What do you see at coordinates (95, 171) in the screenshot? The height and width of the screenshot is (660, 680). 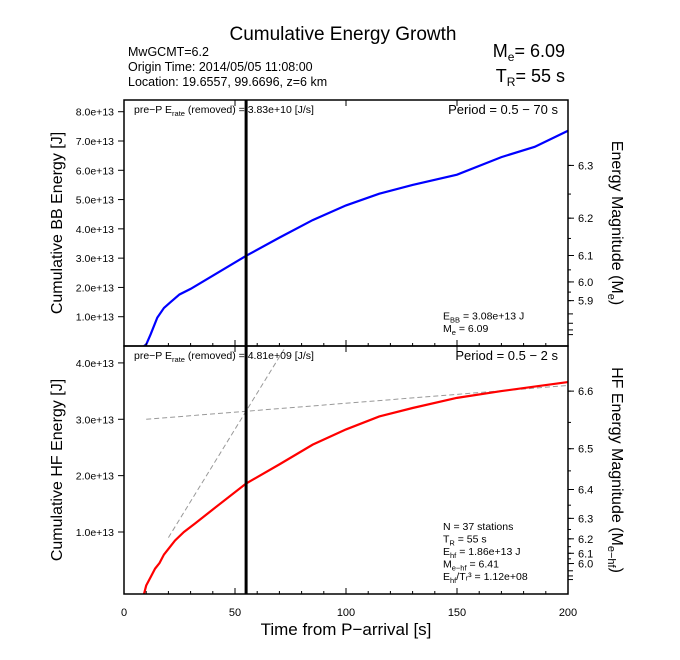 I see `y-tick-label: 6.0e+13` at bounding box center [95, 171].